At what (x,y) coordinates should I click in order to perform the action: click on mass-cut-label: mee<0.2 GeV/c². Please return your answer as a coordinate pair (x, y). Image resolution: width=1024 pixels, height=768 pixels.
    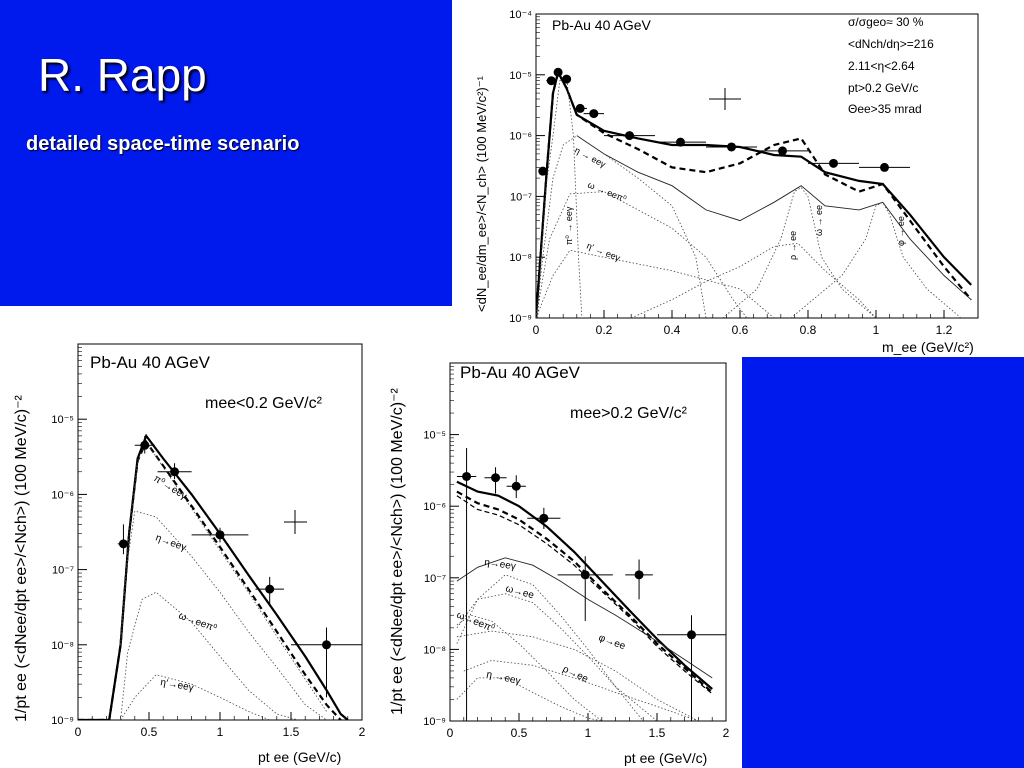
    Looking at the image, I should click on (264, 403).